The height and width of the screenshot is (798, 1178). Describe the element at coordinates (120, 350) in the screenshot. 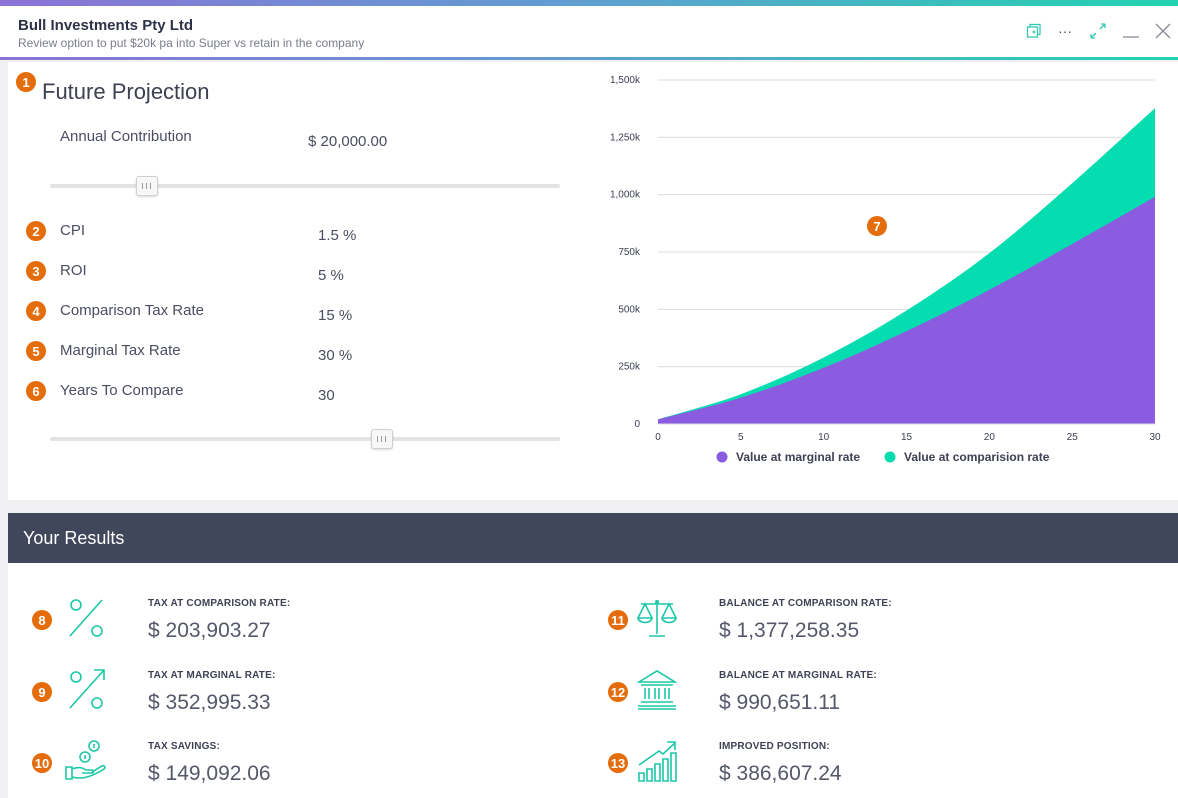

I see `marginal-tax-rate-label: Marginal Tax Rate` at that location.